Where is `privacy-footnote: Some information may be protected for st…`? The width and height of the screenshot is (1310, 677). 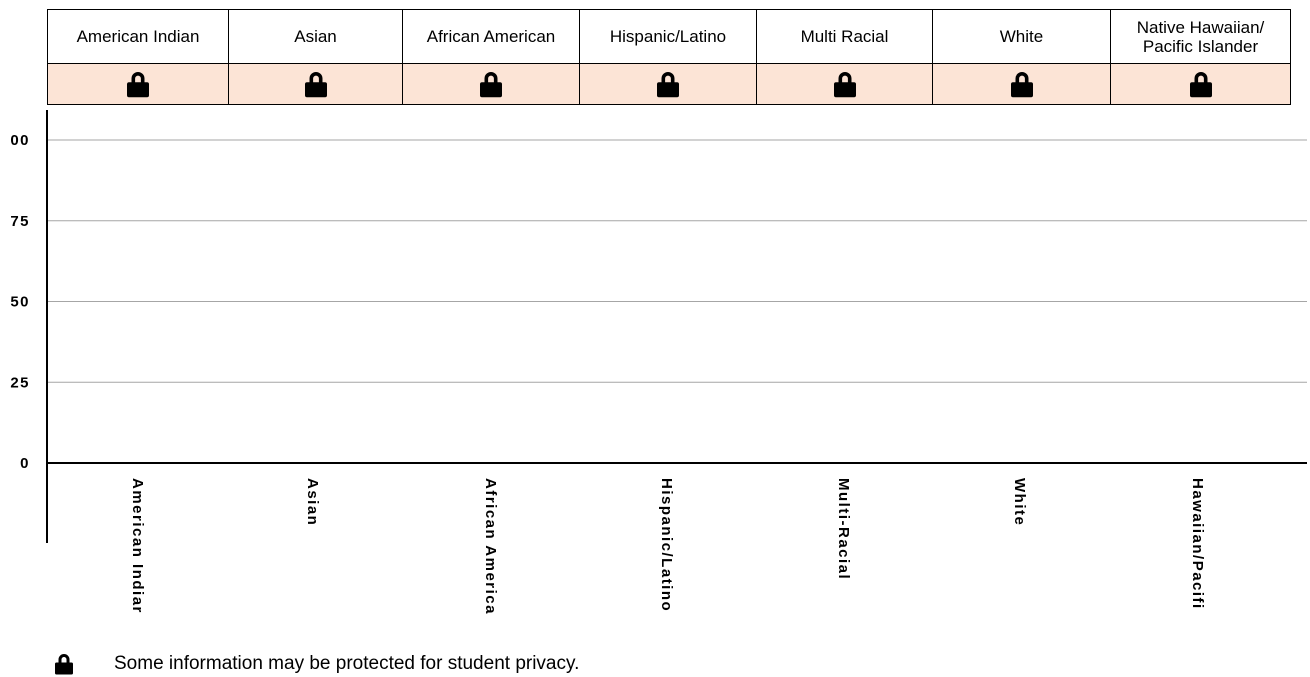
privacy-footnote: Some information may be protected for st… is located at coordinates (315, 664).